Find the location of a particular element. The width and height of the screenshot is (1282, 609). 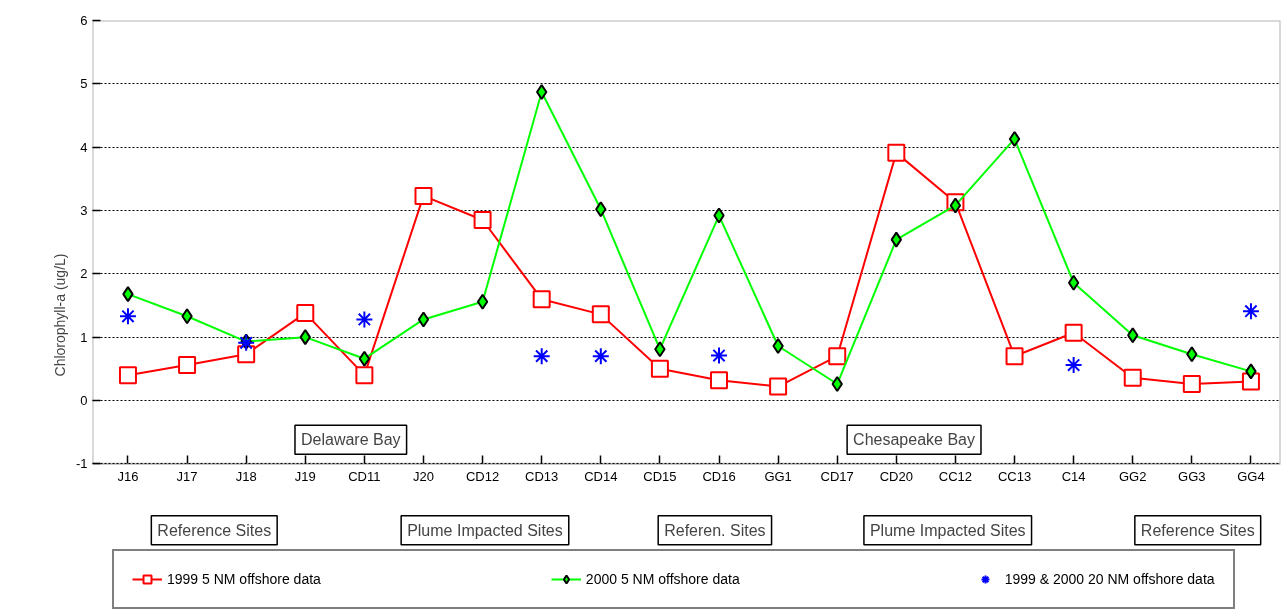

x-tick-label: J16 is located at coordinates (128, 476).